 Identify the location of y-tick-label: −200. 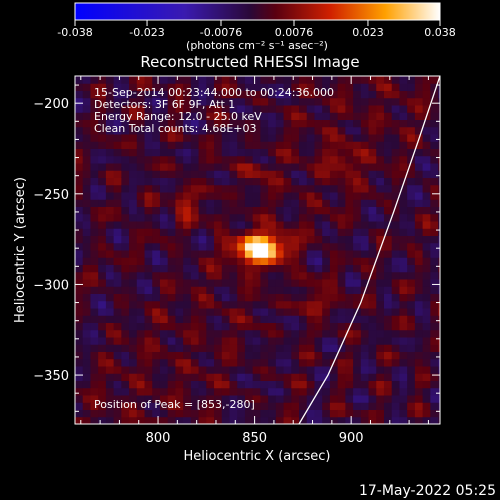
(51, 104).